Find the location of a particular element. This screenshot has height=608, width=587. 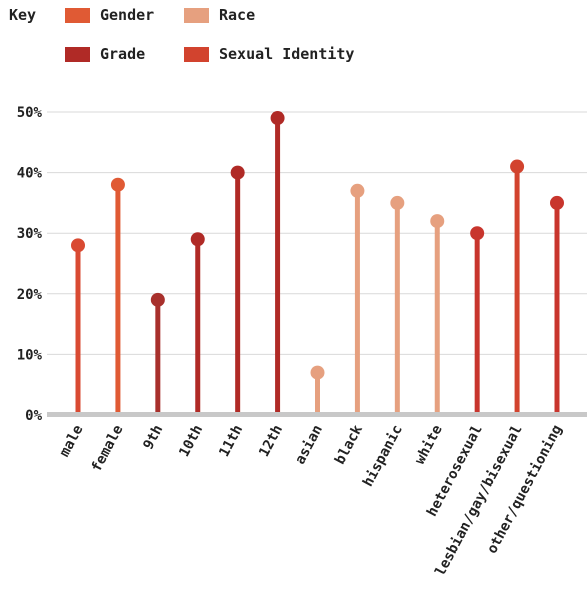

y-tick-label: 0% is located at coordinates (33, 416).